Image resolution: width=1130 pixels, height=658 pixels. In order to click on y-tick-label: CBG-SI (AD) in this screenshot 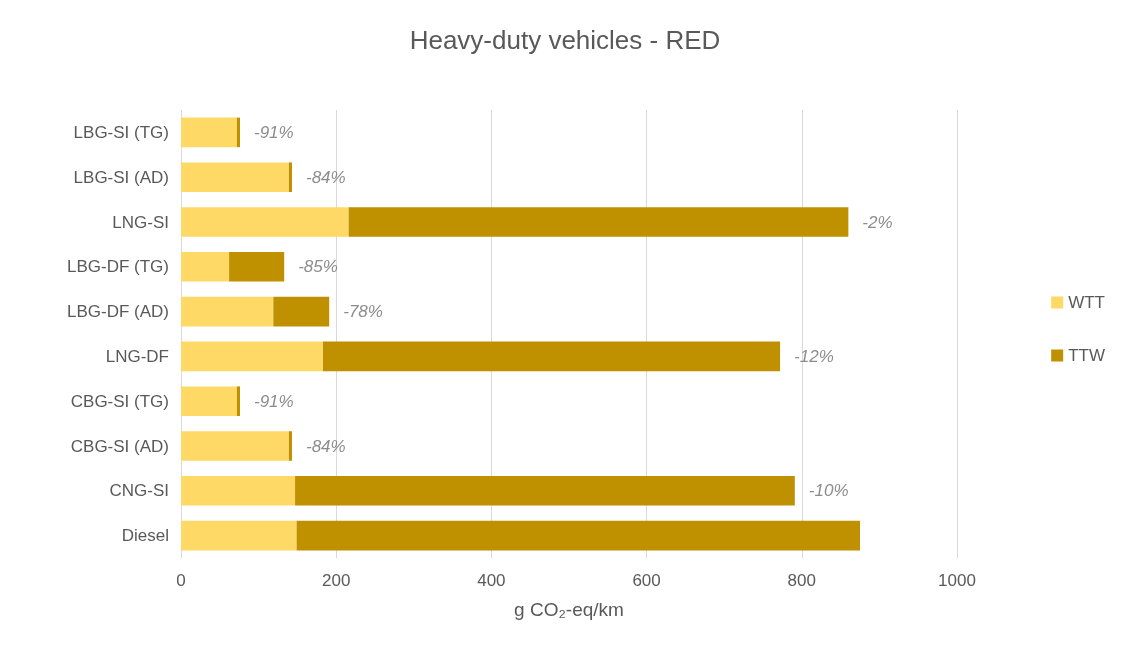, I will do `click(119, 446)`.